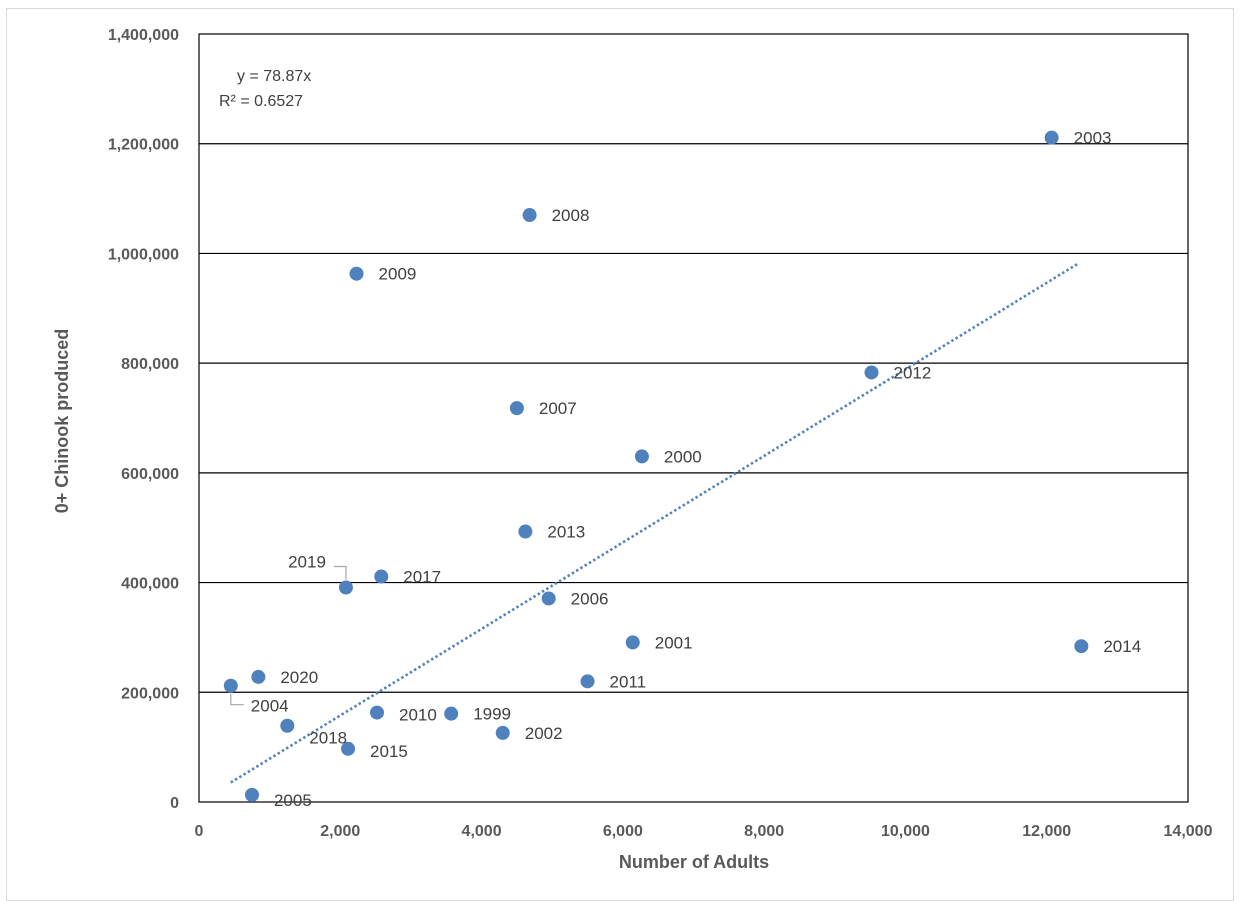 Image resolution: width=1241 pixels, height=909 pixels. What do you see at coordinates (287, 725) in the screenshot?
I see `point-2018` at bounding box center [287, 725].